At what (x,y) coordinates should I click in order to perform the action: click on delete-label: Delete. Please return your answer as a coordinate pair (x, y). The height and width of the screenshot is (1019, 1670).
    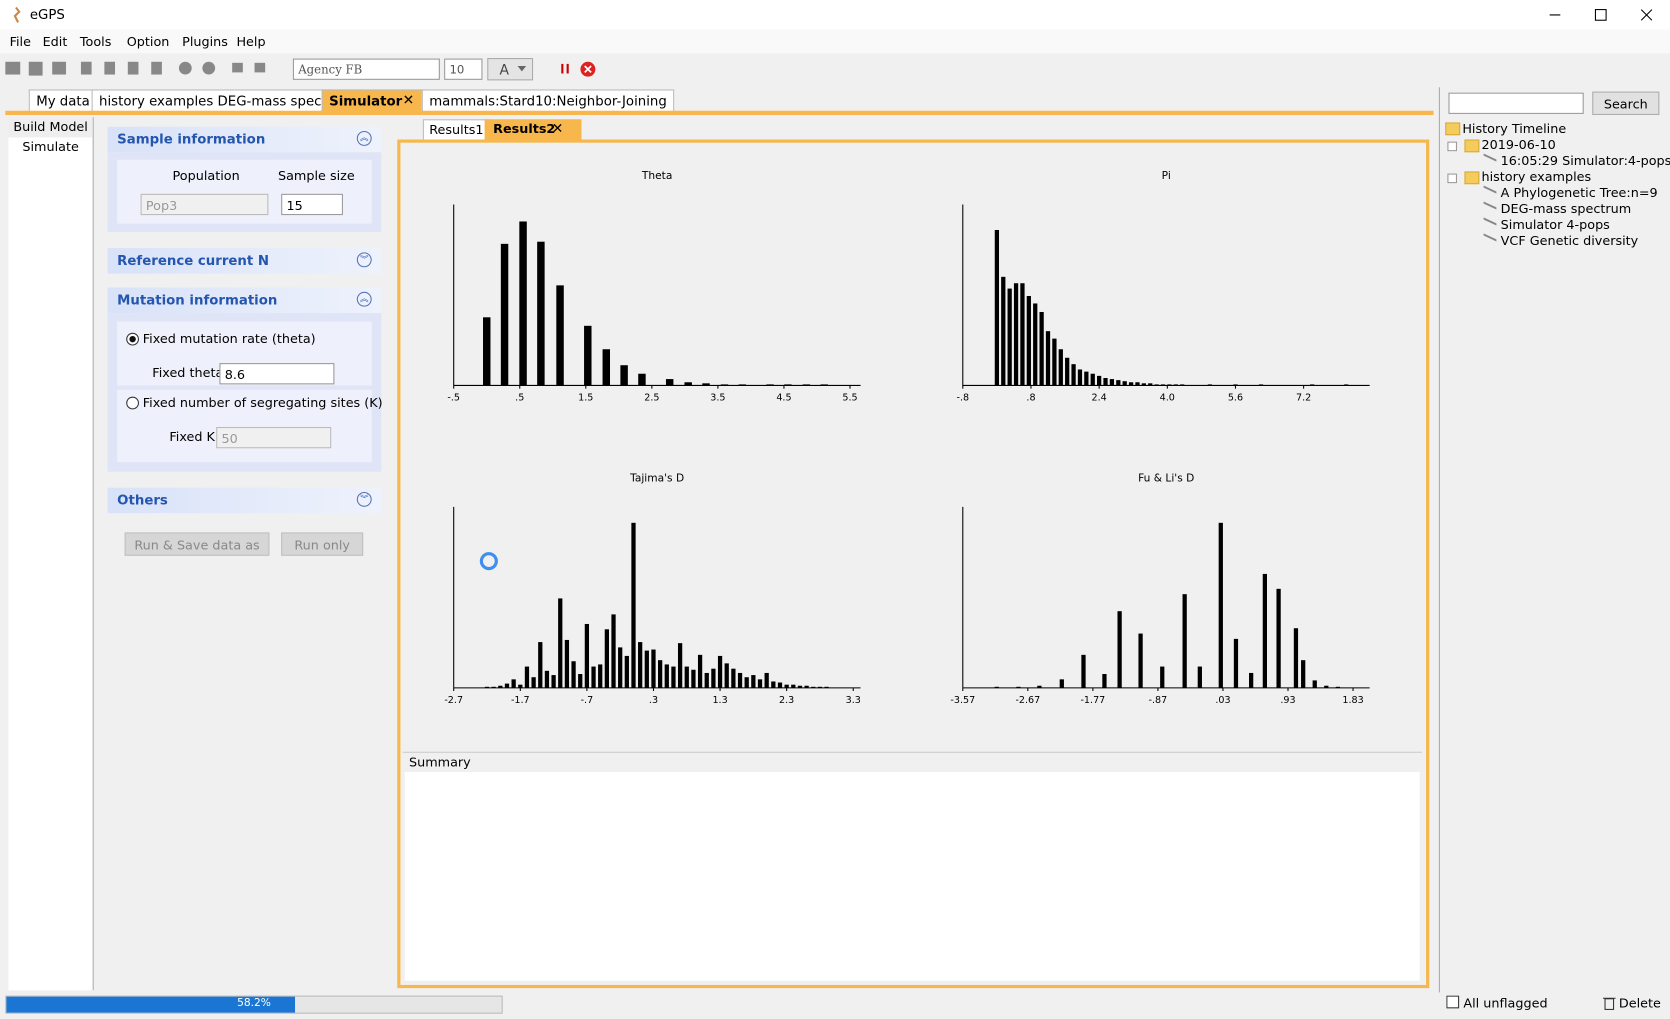
    Looking at the image, I should click on (1639, 1003).